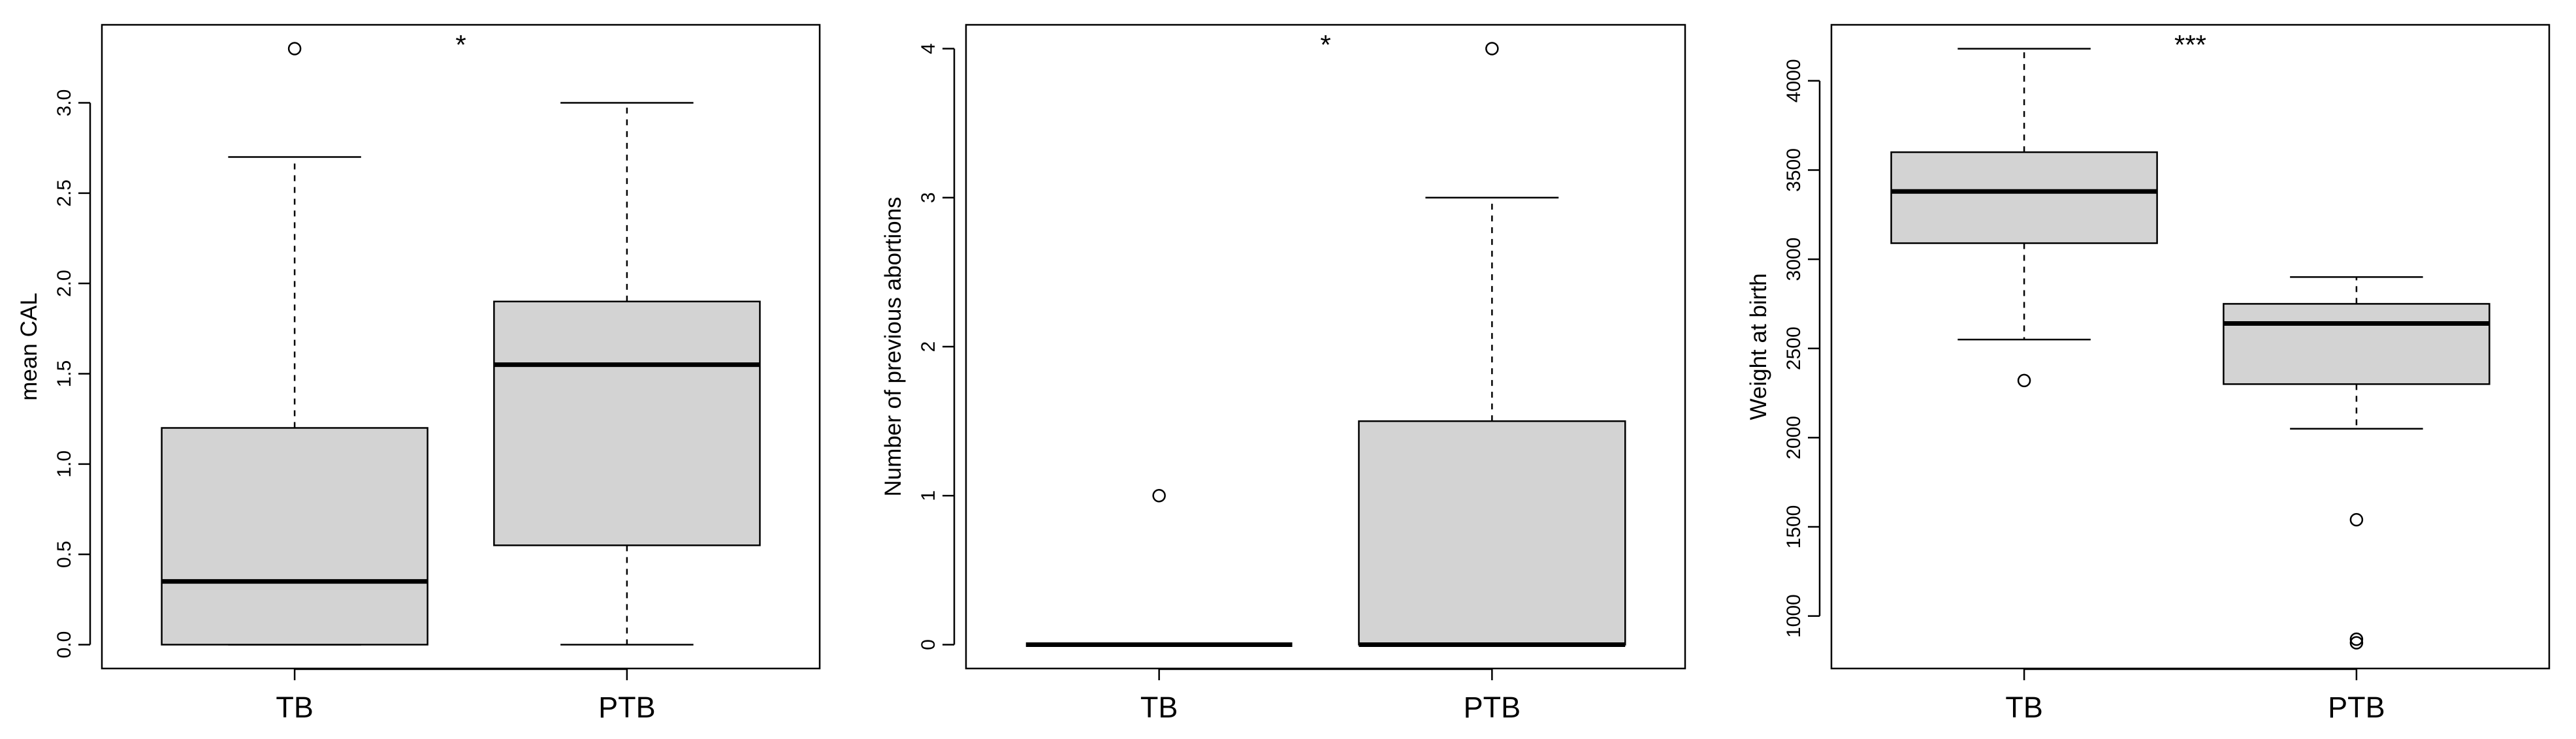 The height and width of the screenshot is (739, 2576). I want to click on y-tick-label: 2500, so click(1794, 348).